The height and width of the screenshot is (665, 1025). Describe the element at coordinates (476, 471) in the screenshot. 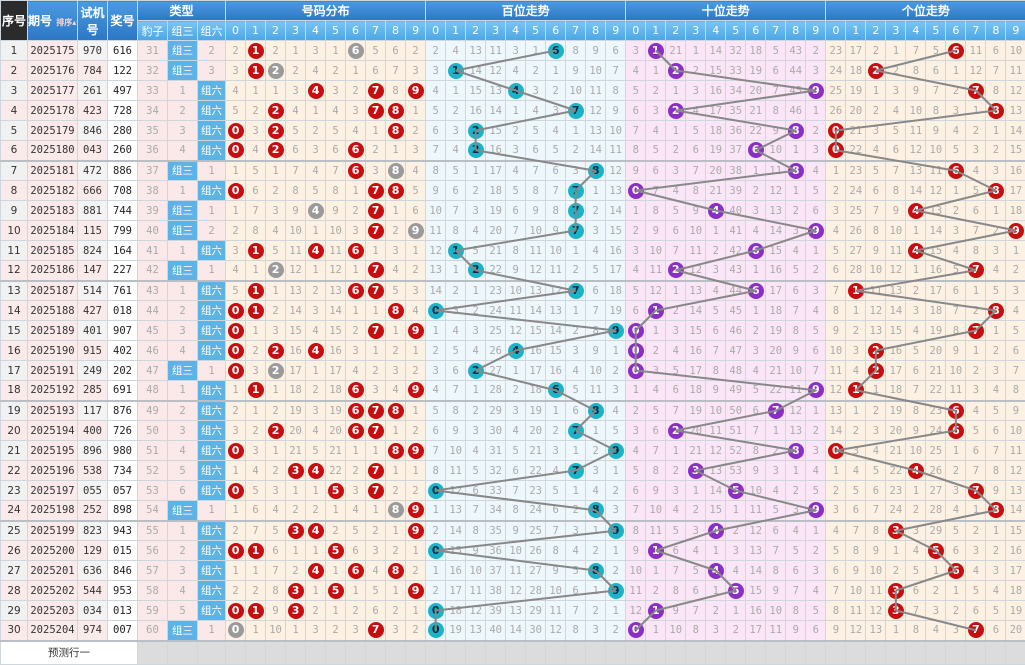

I see `bai-cell: 5` at that location.